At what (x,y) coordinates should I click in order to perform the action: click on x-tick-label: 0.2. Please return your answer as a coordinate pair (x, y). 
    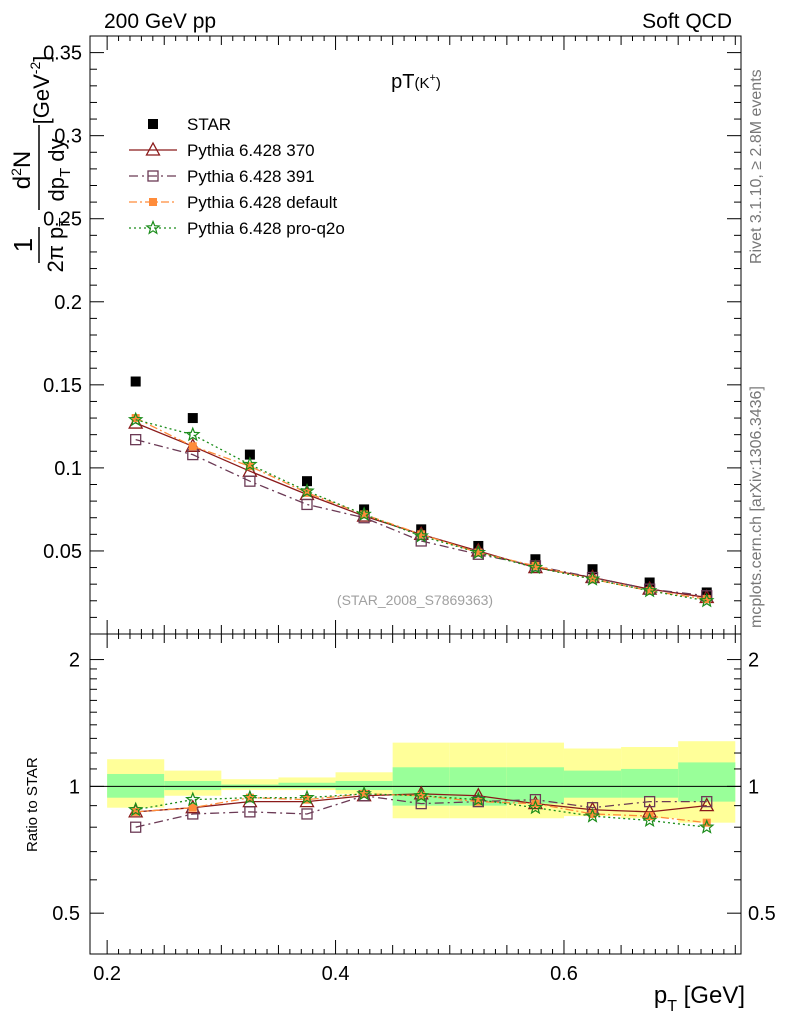
    Looking at the image, I should click on (107, 974).